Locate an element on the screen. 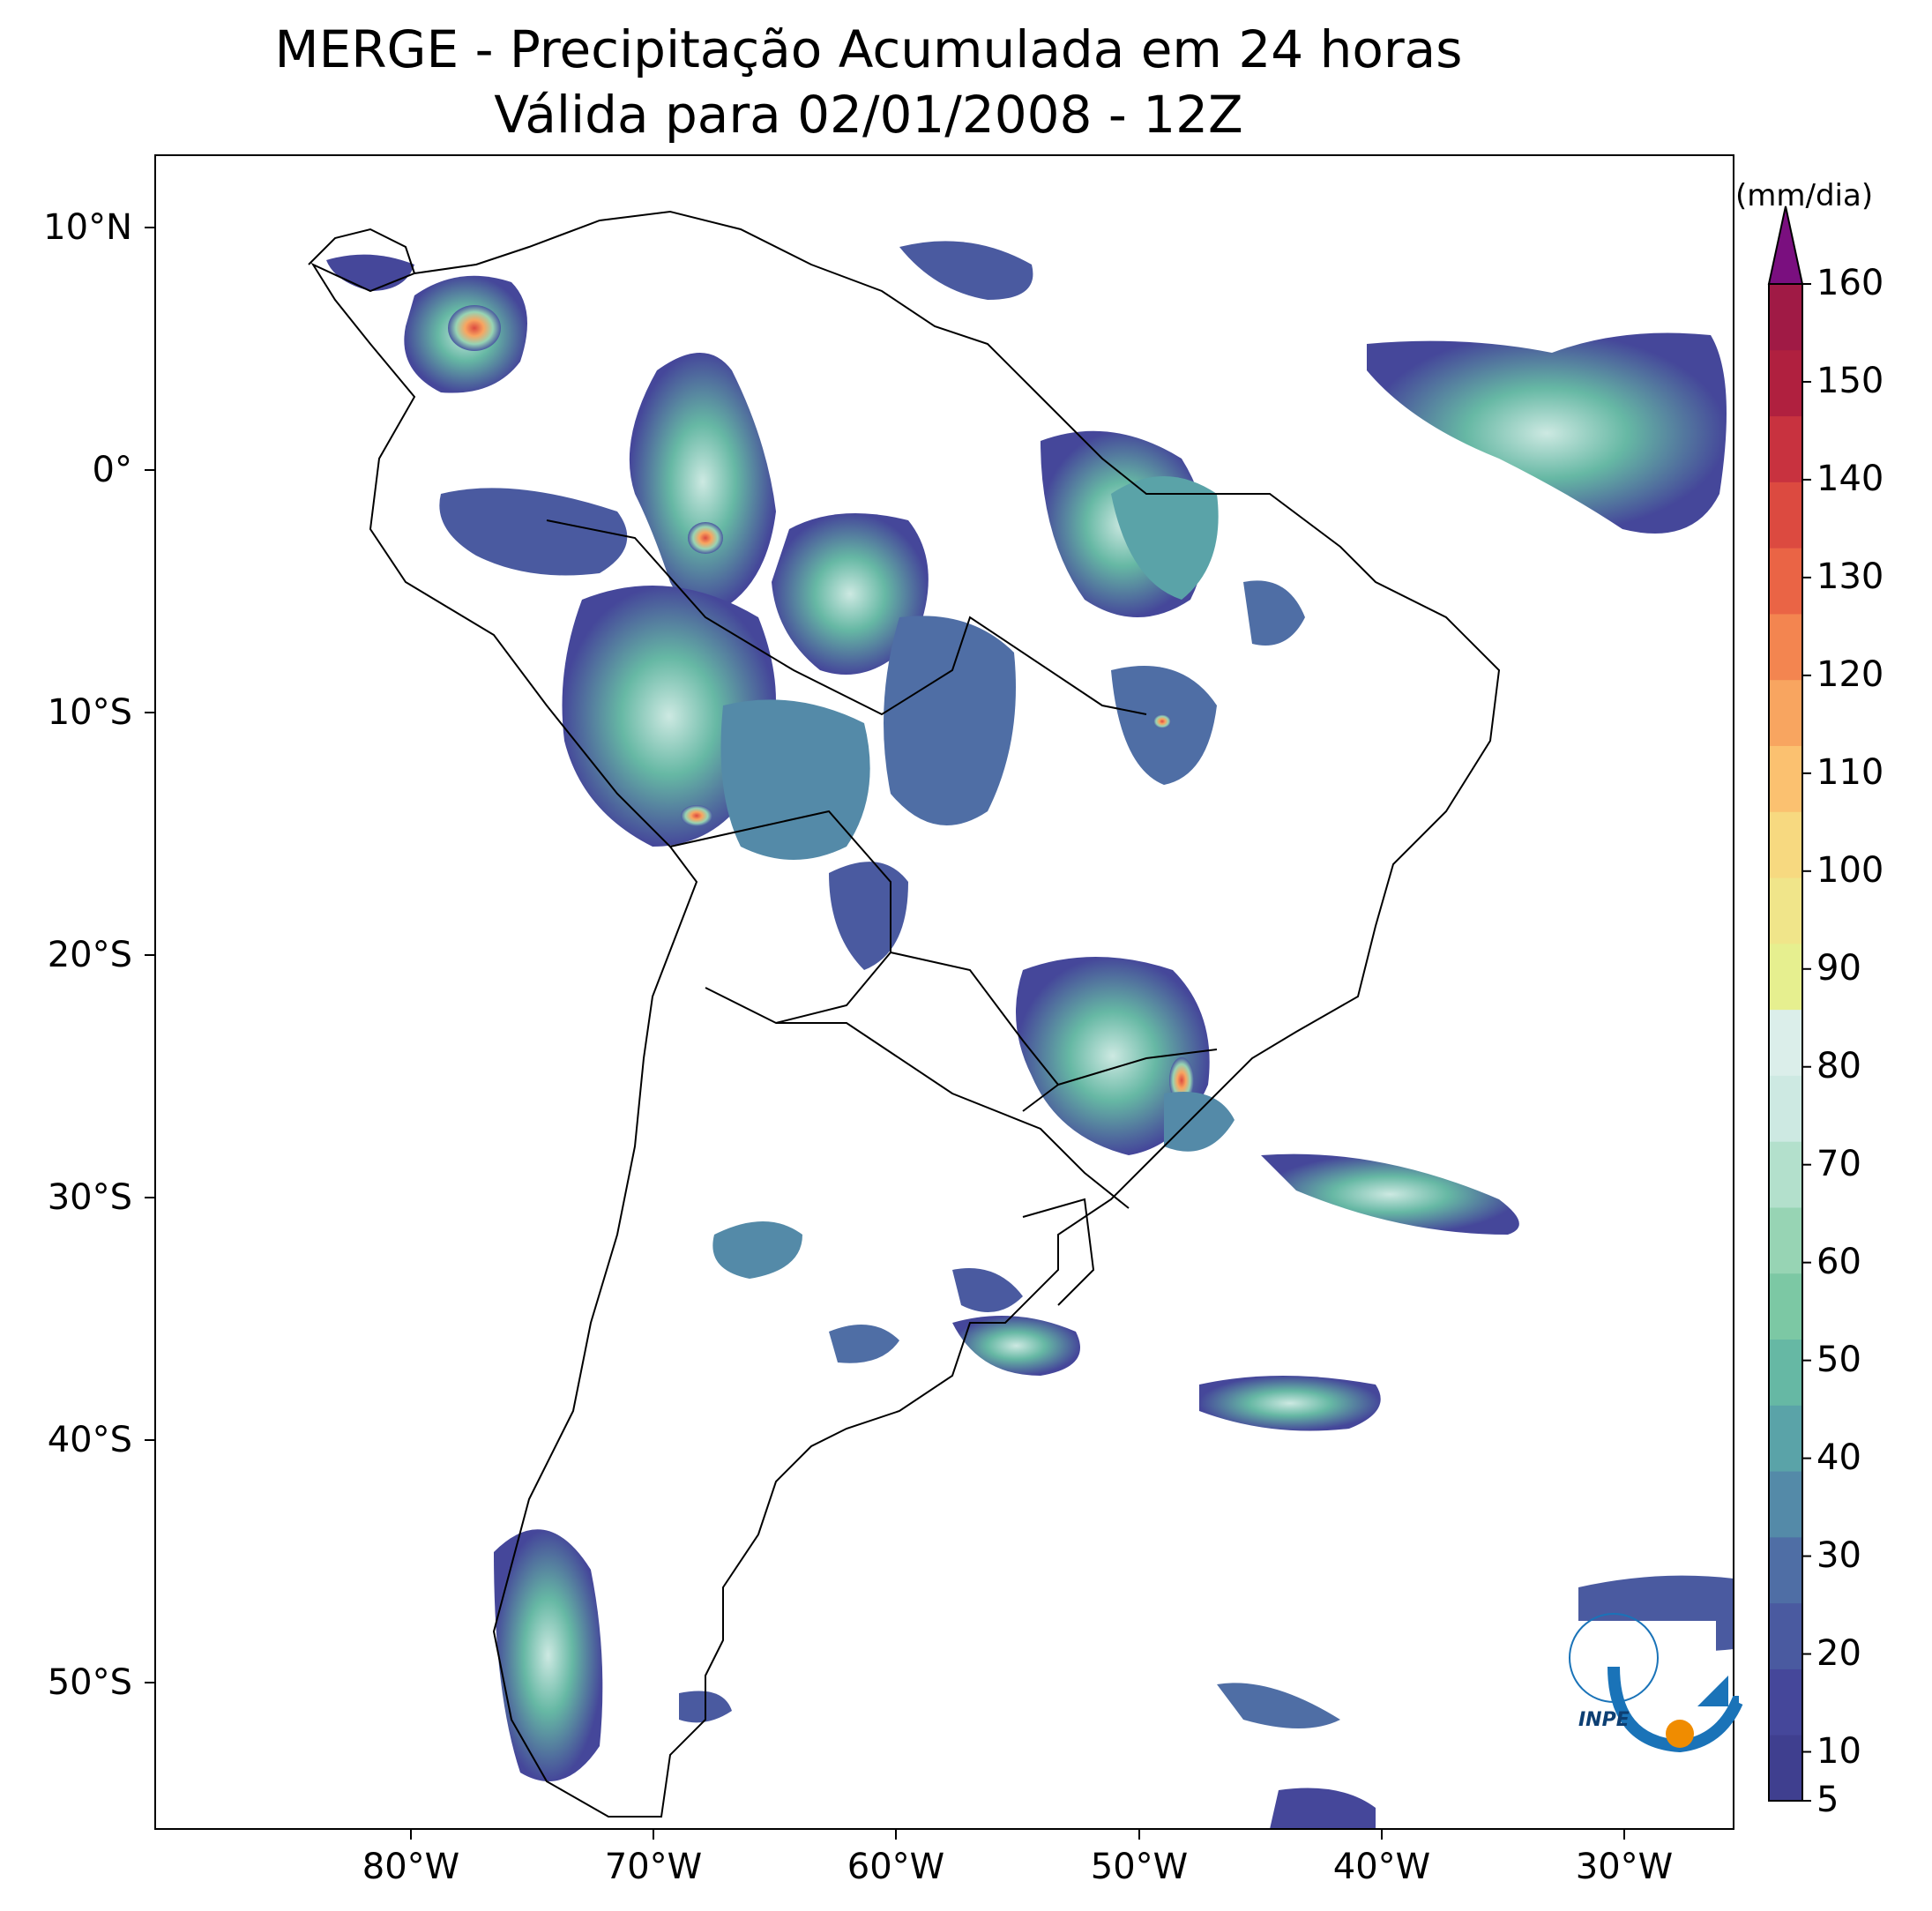 This screenshot has height=1911, width=1932. precip-hotspot-parana is located at coordinates (1181, 1080).